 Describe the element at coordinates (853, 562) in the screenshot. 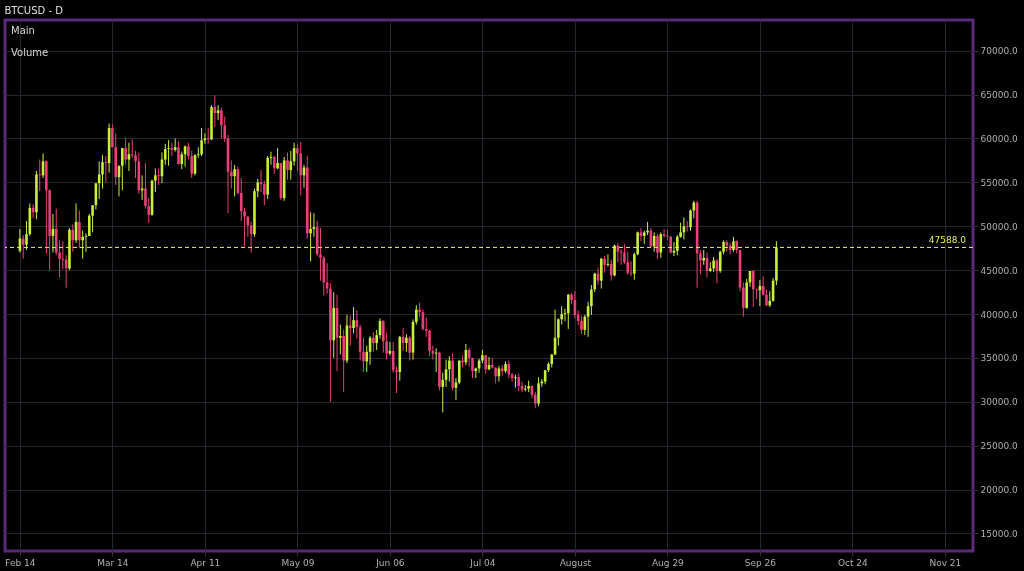

I see `x-tick-label: Oct 24` at that location.